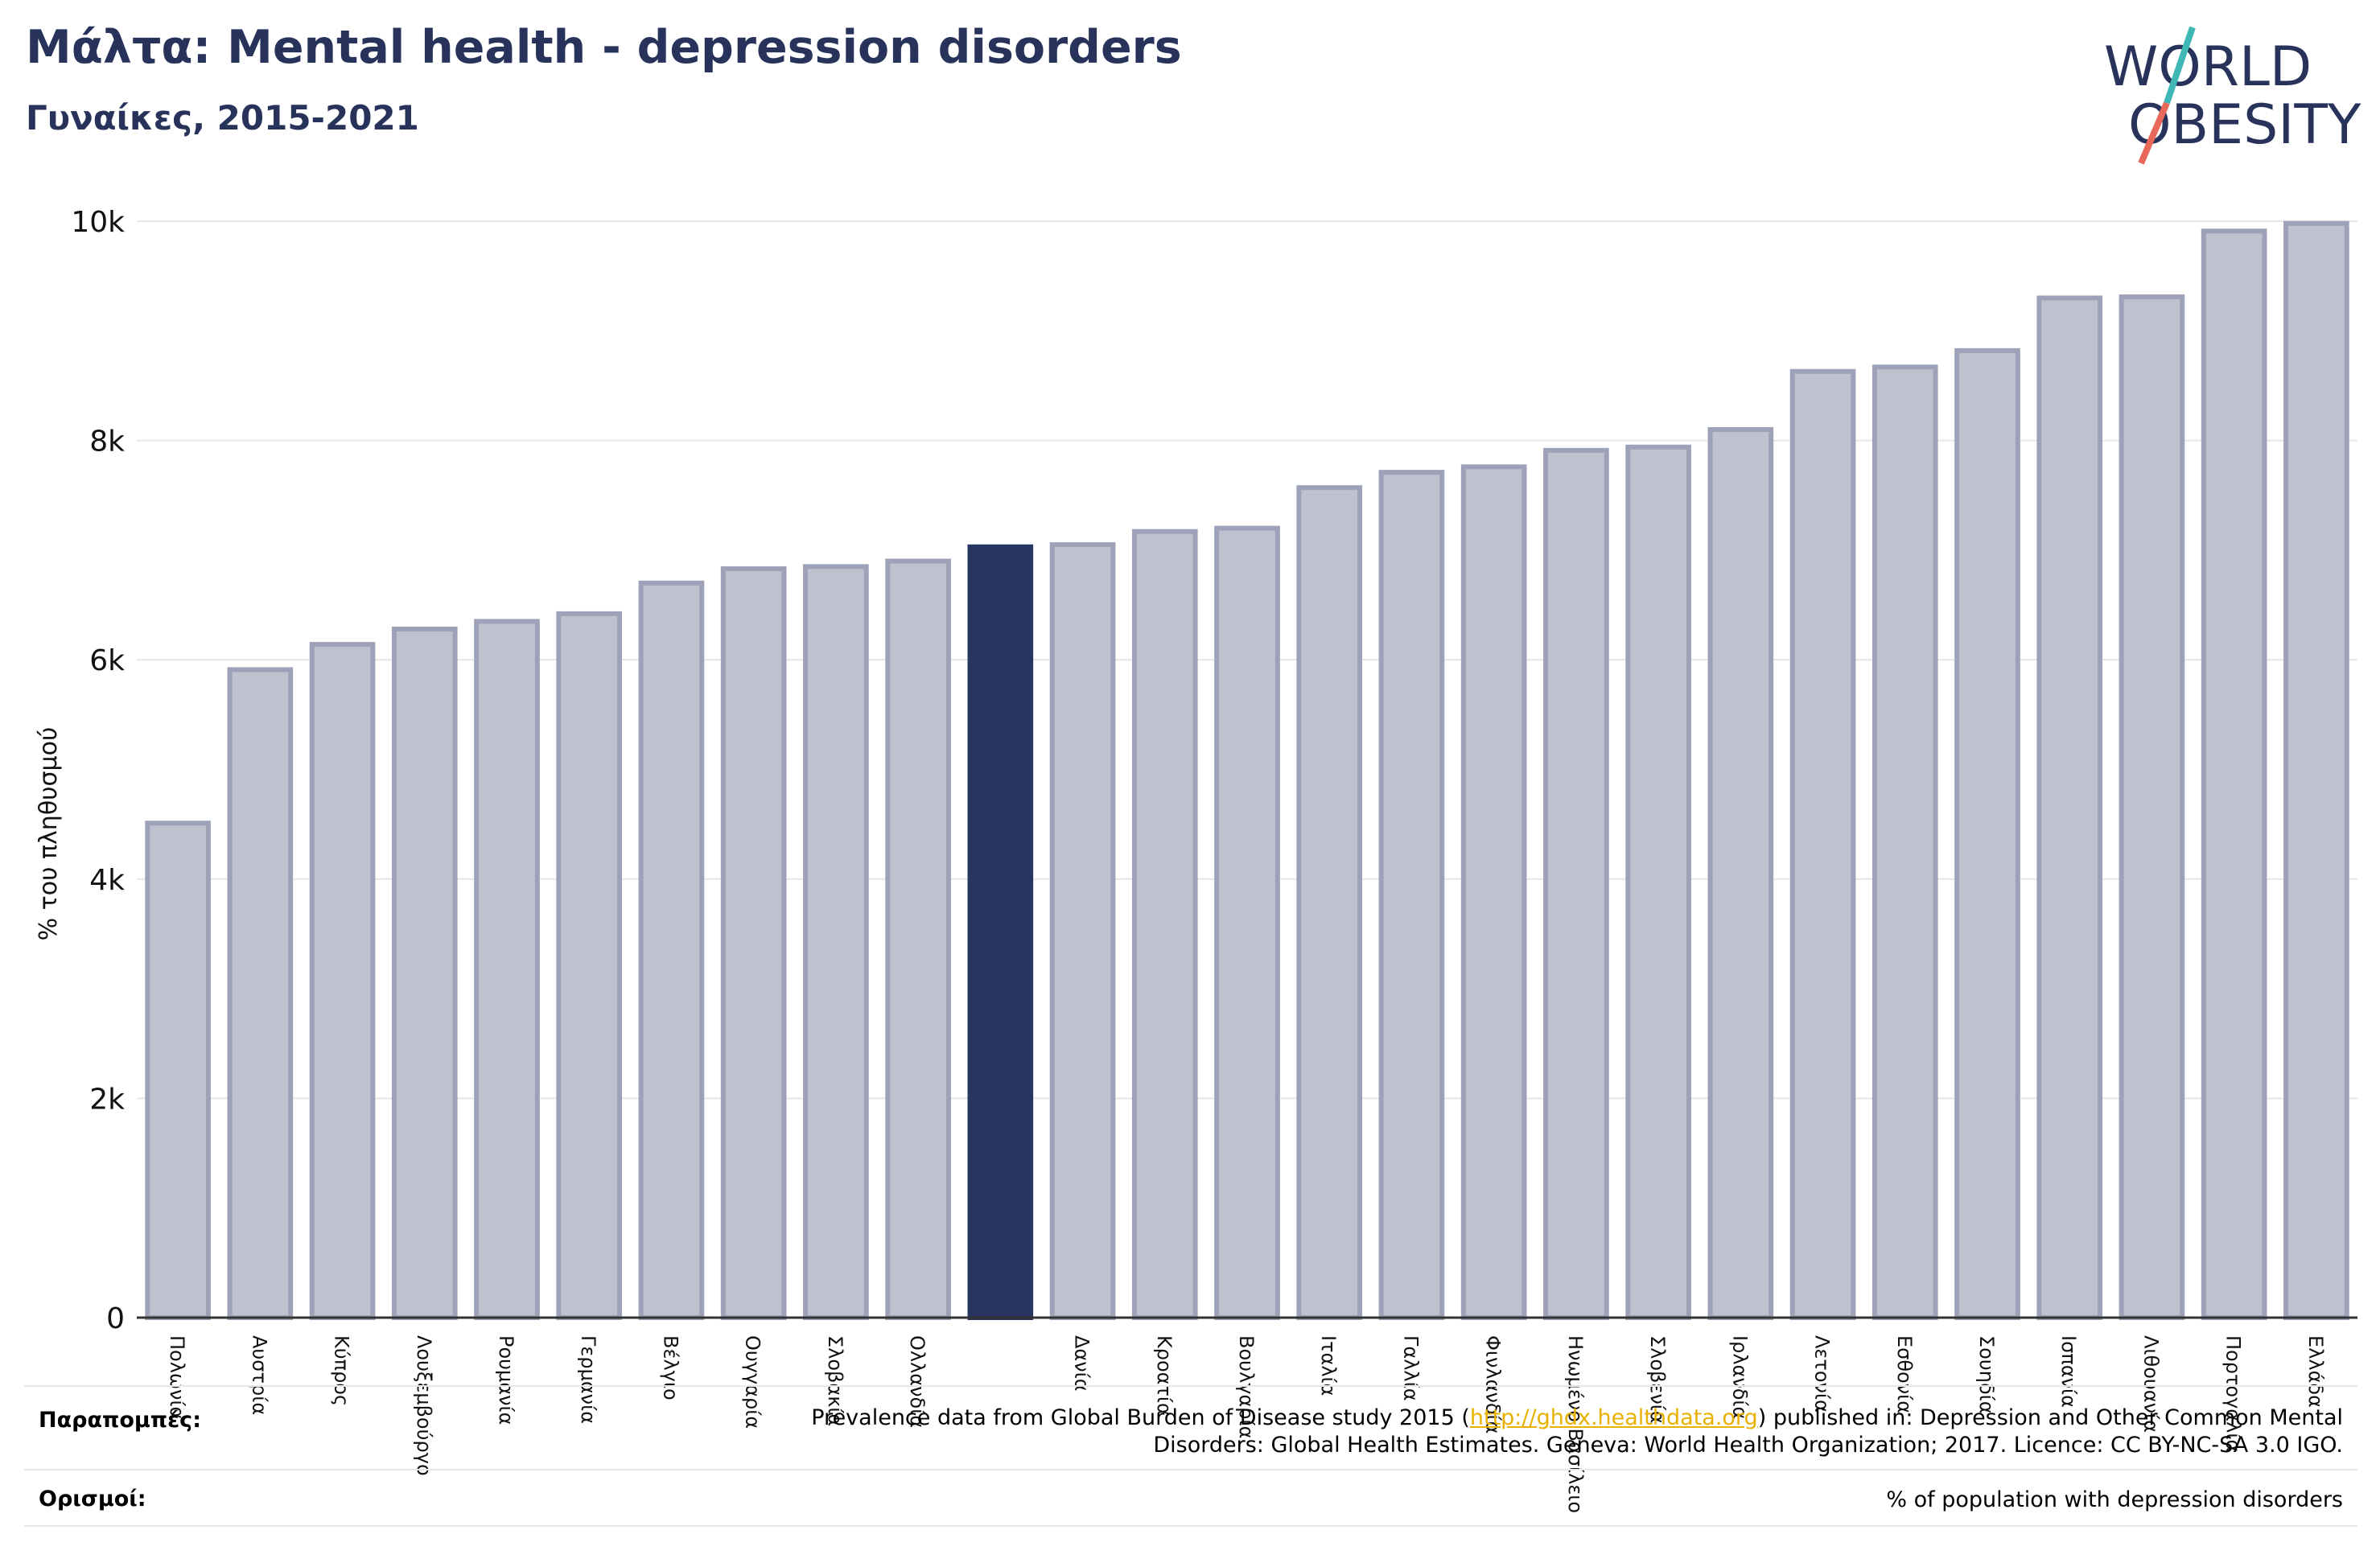  I want to click on x-tick-label: Εσθονία, so click(1905, 1374).